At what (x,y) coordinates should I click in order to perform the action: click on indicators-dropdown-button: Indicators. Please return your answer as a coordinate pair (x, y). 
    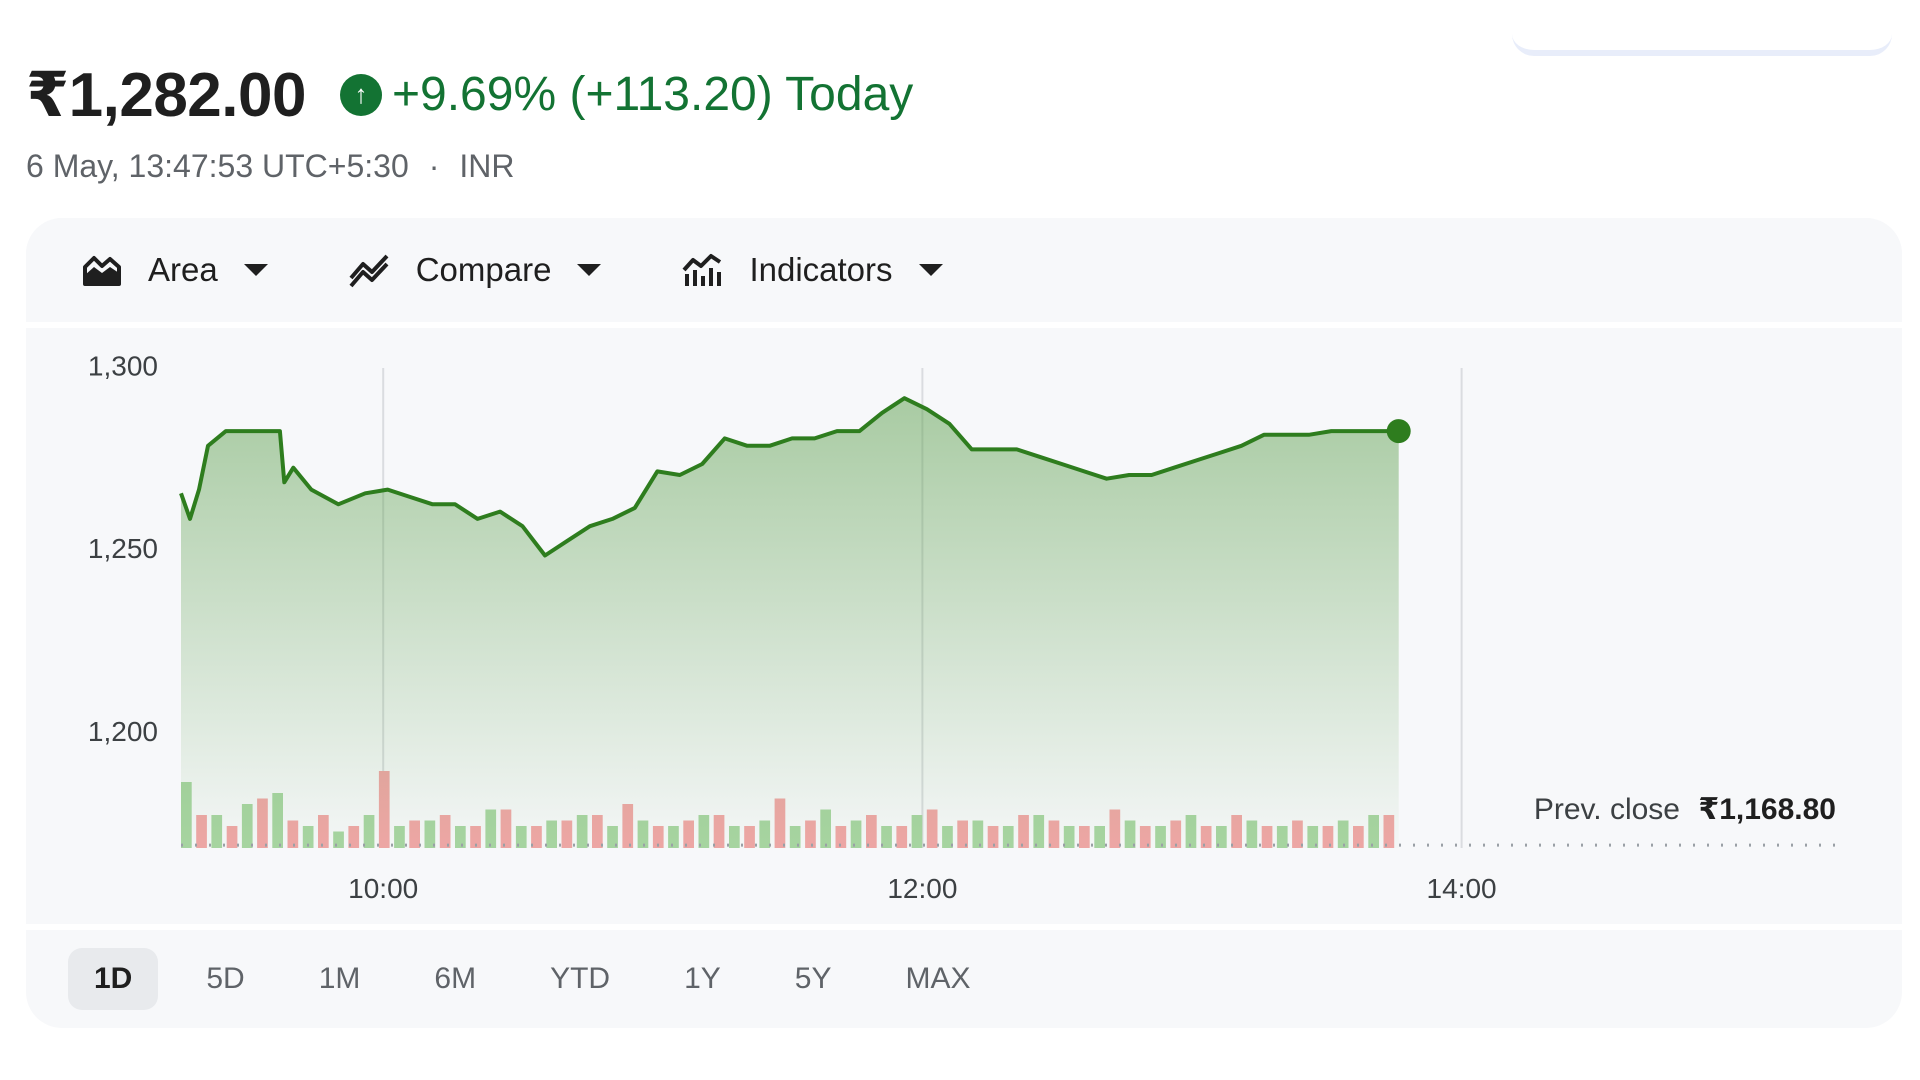
    Looking at the image, I should click on (812, 270).